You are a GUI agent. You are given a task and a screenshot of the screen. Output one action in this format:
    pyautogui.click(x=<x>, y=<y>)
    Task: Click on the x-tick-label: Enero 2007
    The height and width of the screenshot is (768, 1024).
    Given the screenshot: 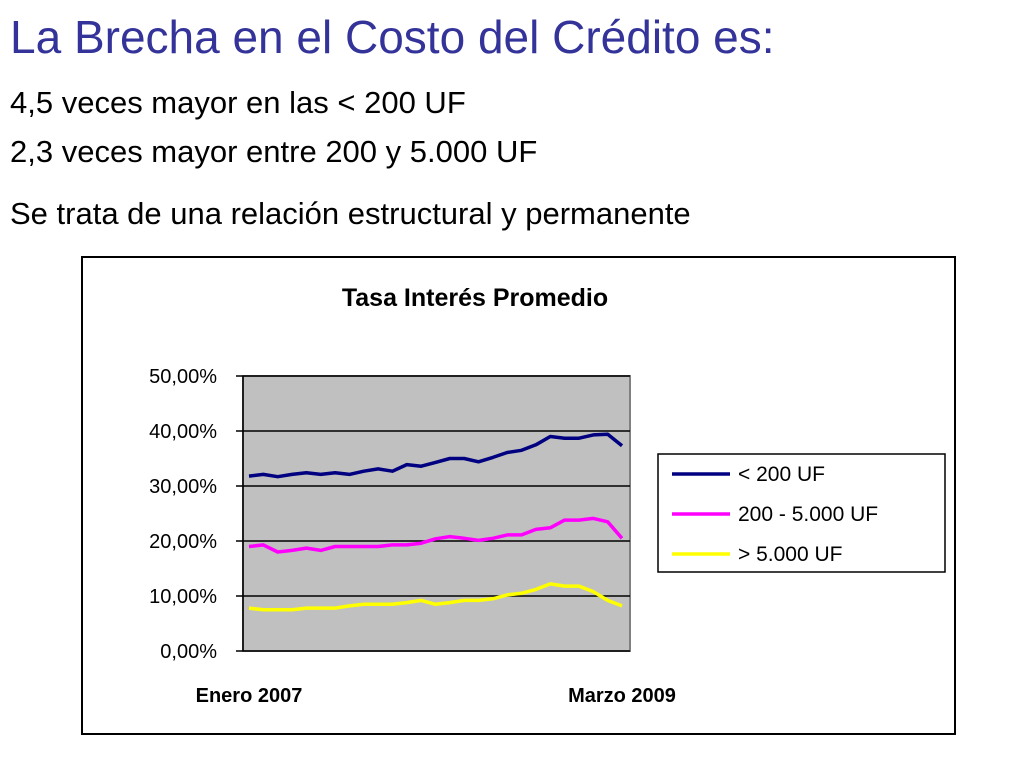 What is the action you would take?
    pyautogui.click(x=249, y=696)
    